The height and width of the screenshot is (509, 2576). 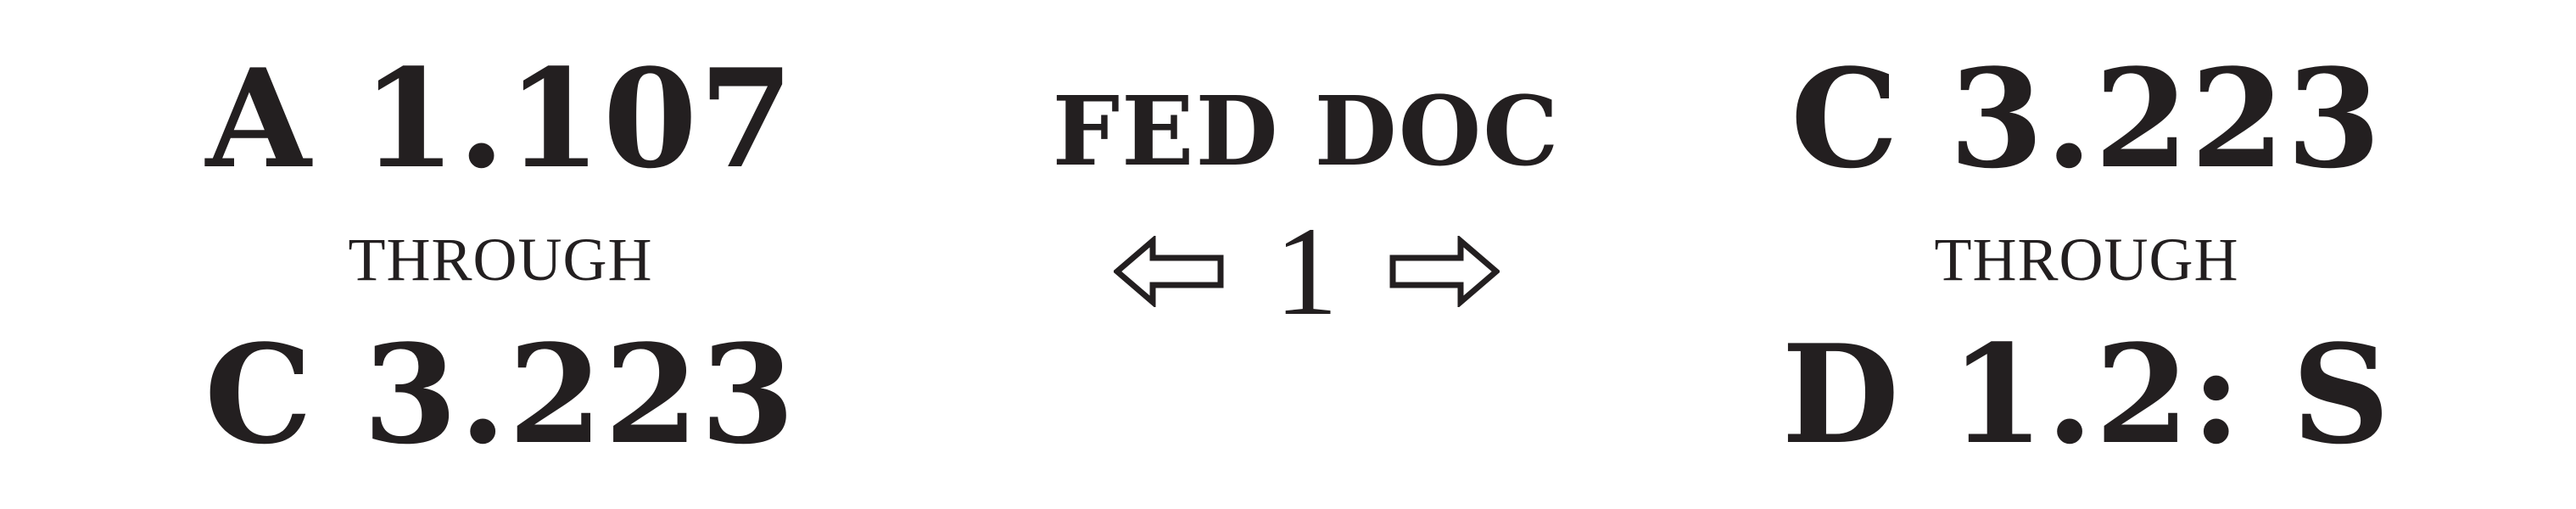 What do you see at coordinates (1306, 132) in the screenshot?
I see `collection-title: FED DOC` at bounding box center [1306, 132].